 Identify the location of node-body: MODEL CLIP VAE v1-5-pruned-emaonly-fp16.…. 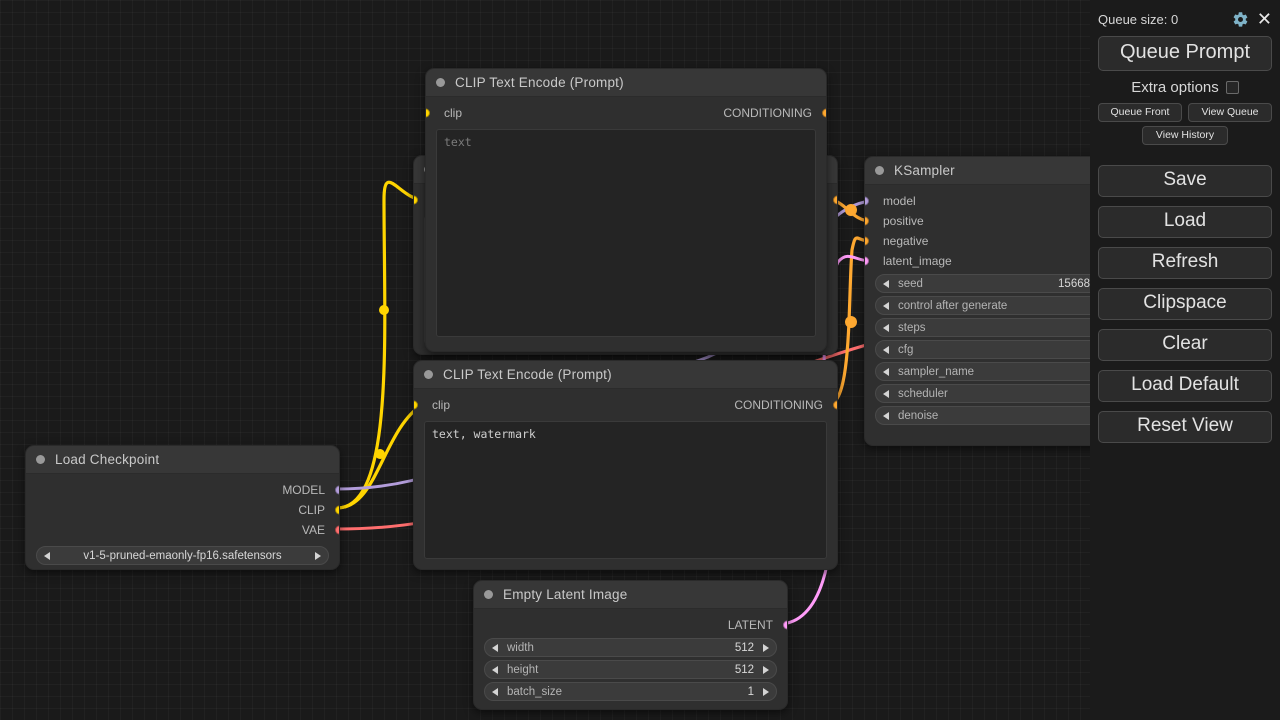
(182, 521).